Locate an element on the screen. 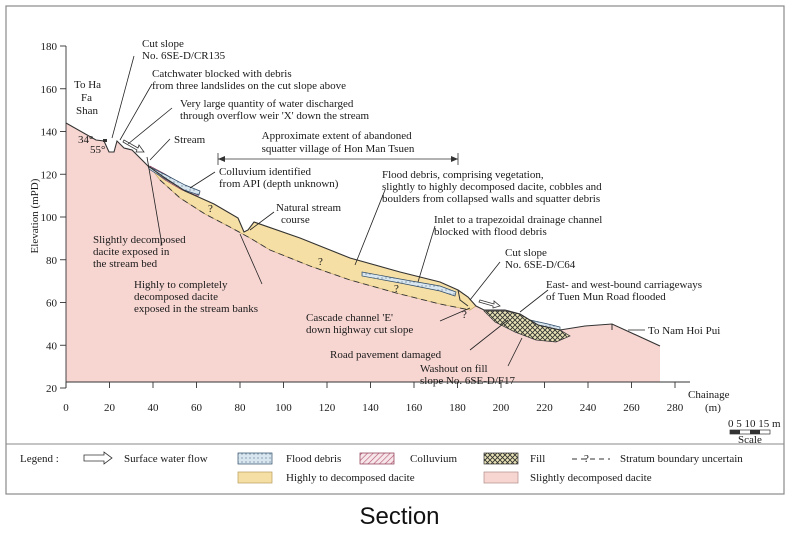 The height and width of the screenshot is (541, 799). surface-water-arrows is located at coordinates (311, 224).